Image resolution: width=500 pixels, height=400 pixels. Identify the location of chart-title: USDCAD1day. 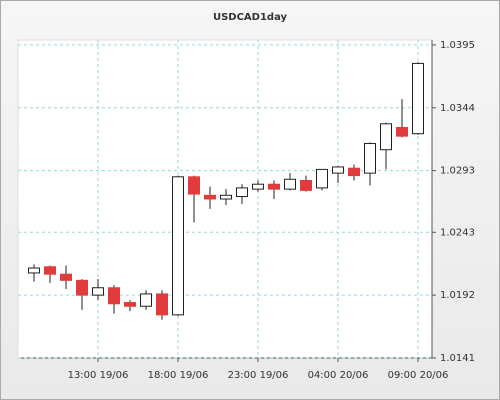
(250, 17).